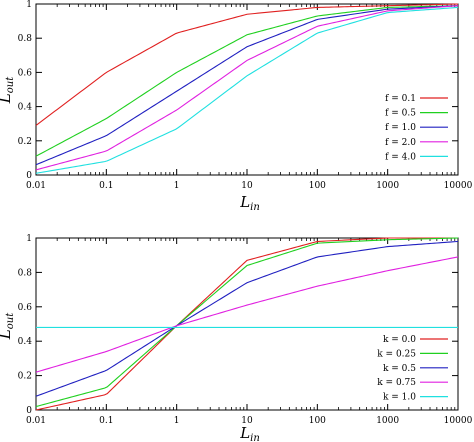  I want to click on legend-label: k = 0.25, so click(396, 354).